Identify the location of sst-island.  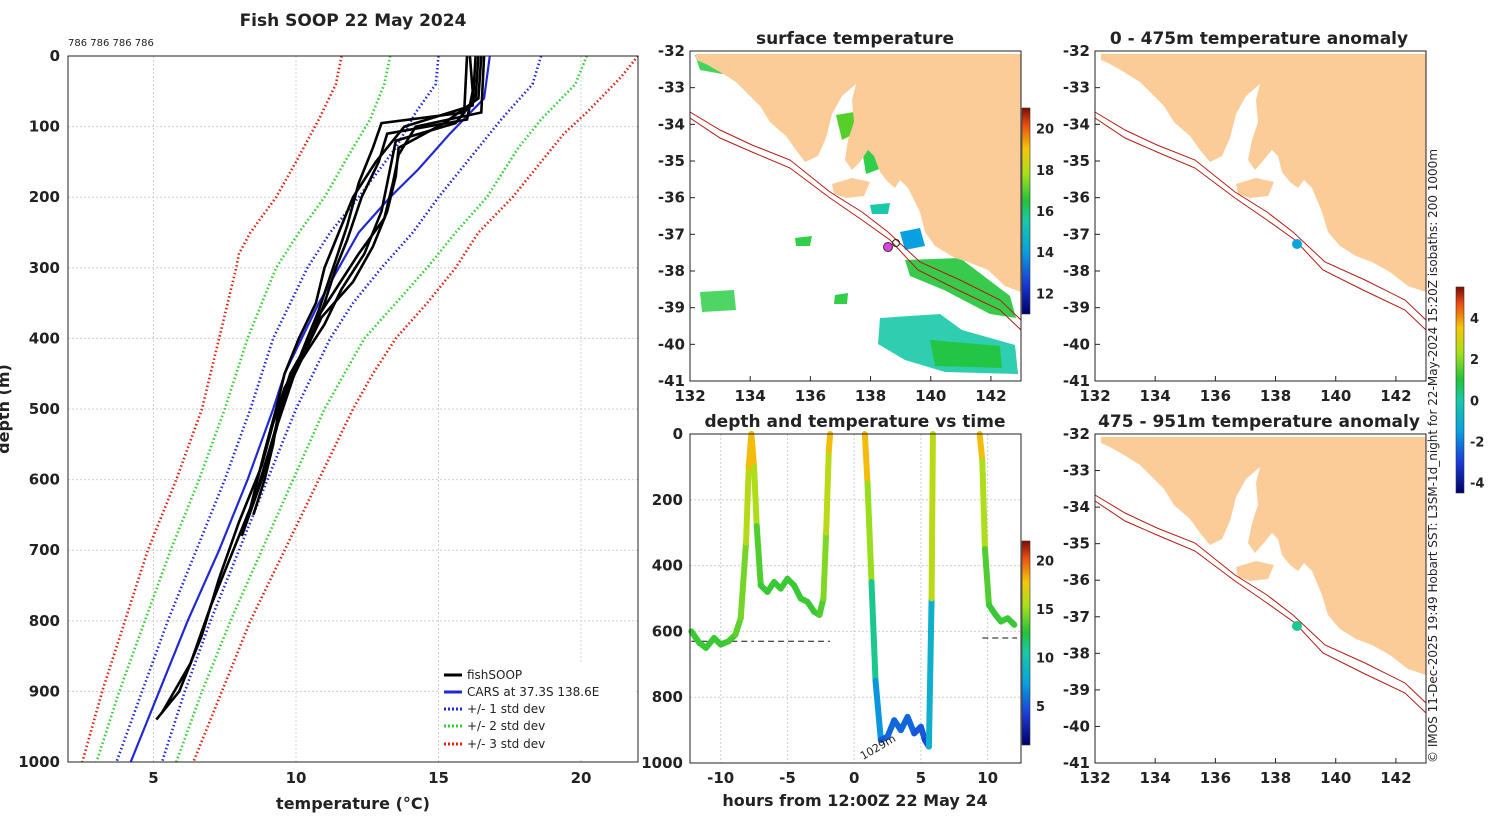
(851, 188).